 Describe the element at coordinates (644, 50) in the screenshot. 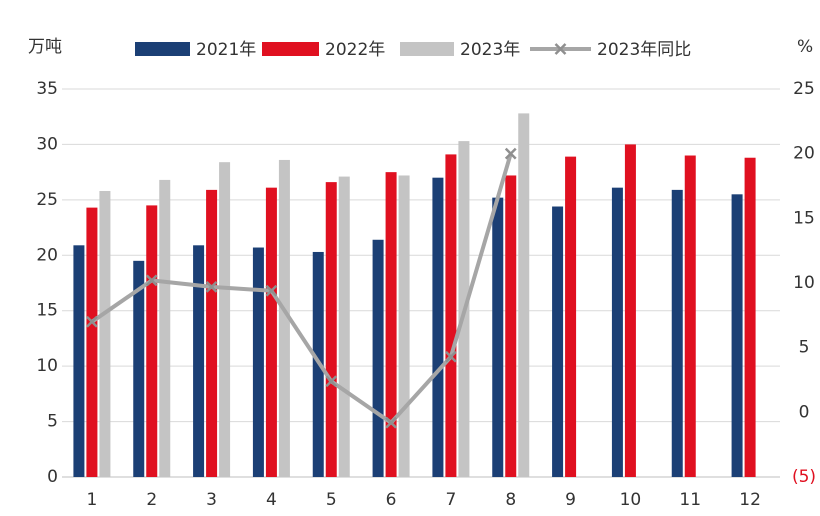

I see `legend-label: 2023年同比` at that location.